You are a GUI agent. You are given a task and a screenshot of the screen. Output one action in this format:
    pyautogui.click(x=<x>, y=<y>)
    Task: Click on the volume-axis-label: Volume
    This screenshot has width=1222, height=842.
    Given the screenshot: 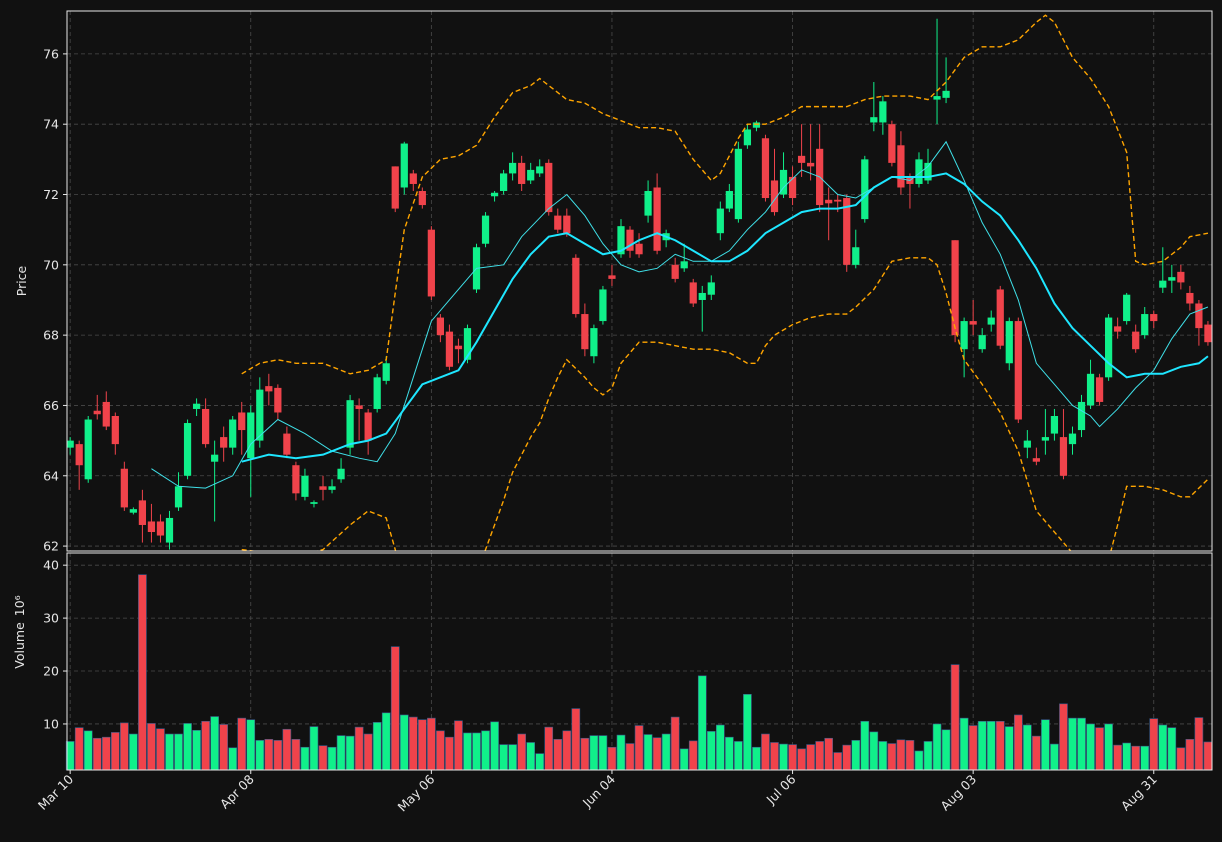 What is the action you would take?
    pyautogui.click(x=19, y=645)
    